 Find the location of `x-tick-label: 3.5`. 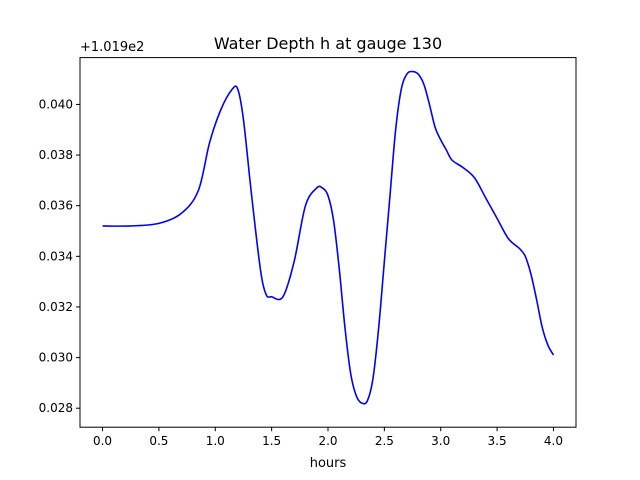

x-tick-label: 3.5 is located at coordinates (497, 441).